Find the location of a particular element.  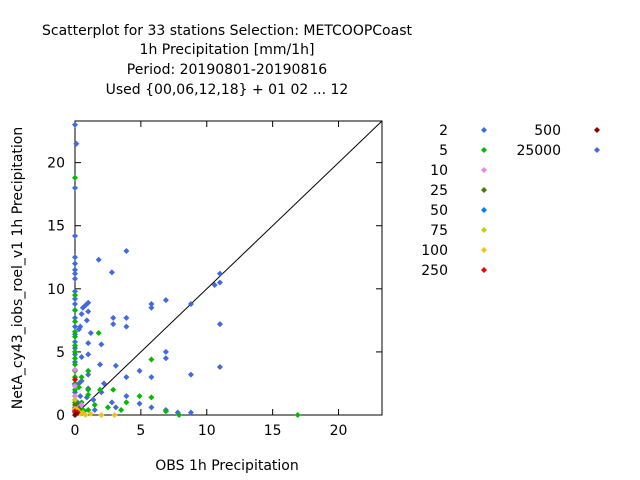

legend-label: 25000 is located at coordinates (538, 151).